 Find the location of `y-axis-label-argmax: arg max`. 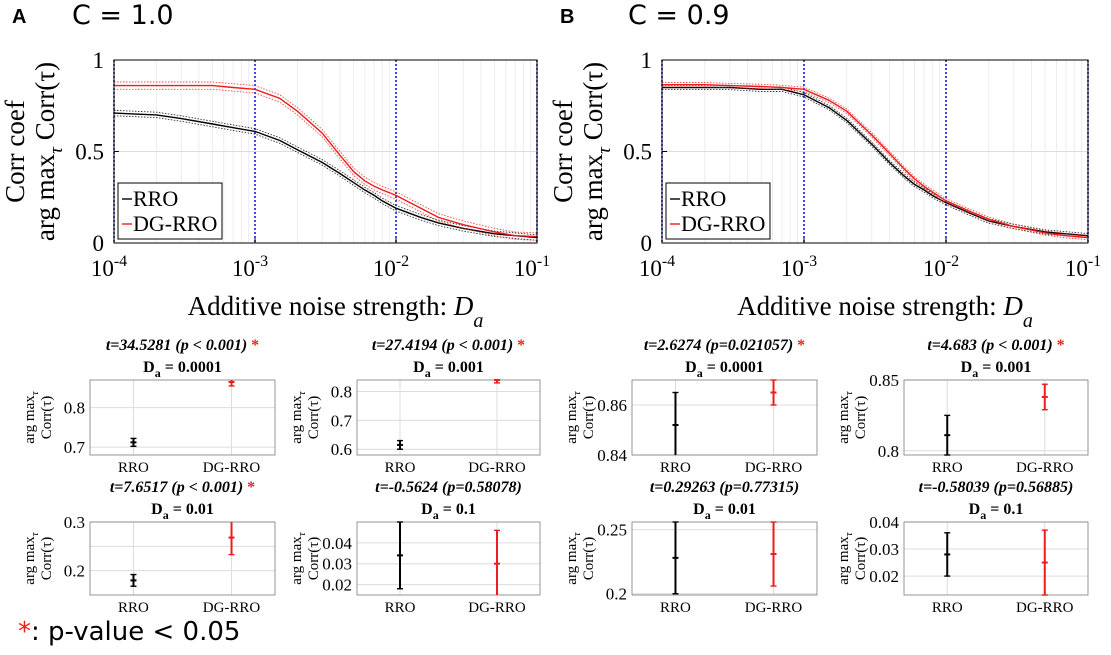

y-axis-label-argmax: arg max is located at coordinates (45, 197).